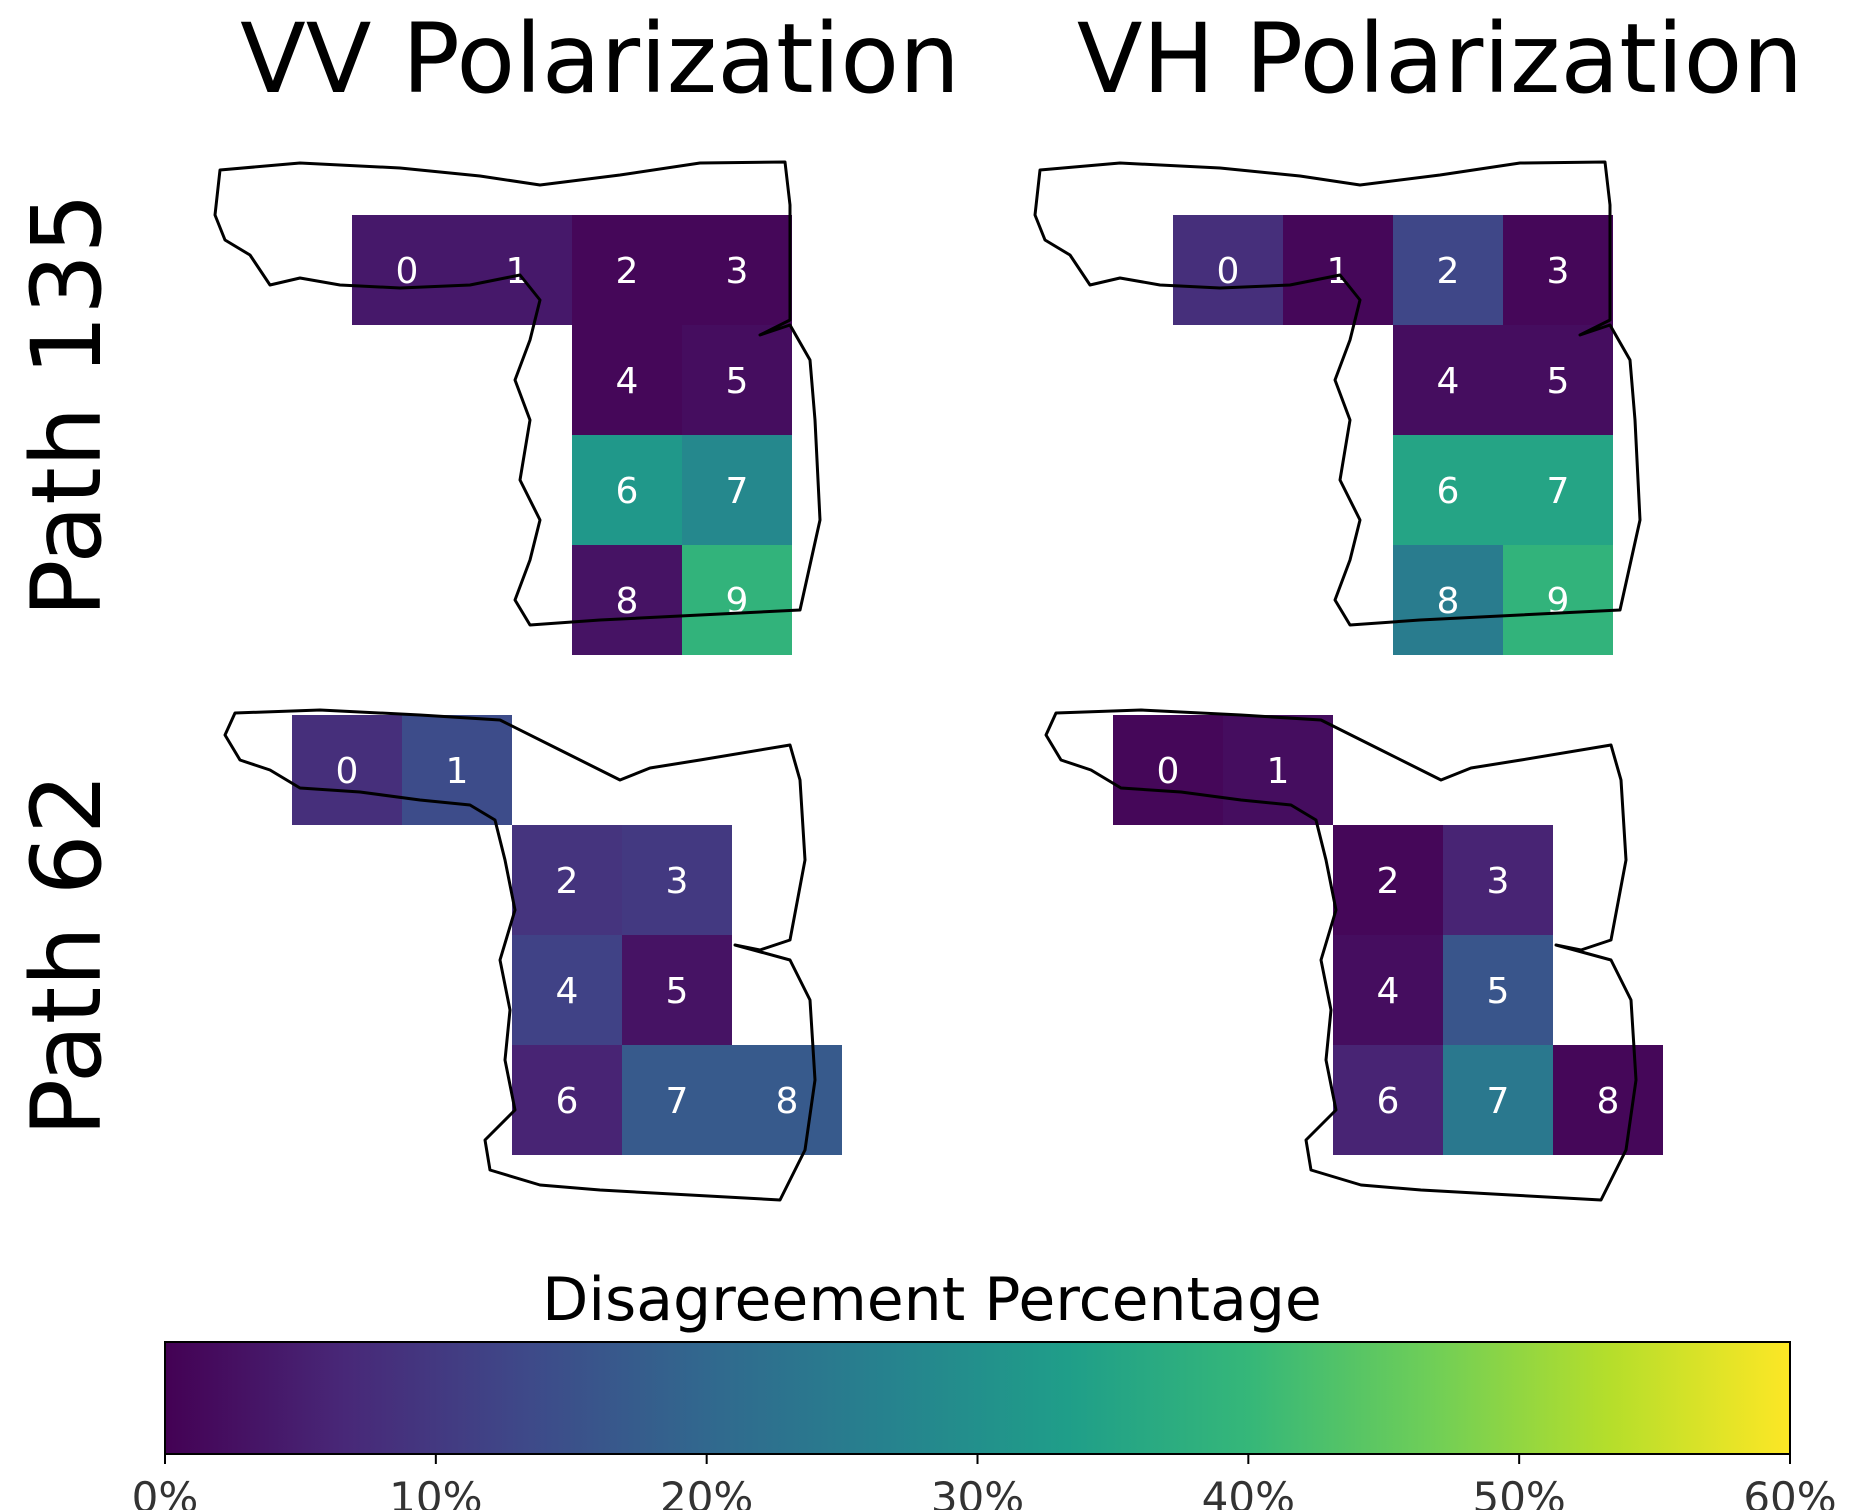  What do you see at coordinates (706, 1491) in the screenshot?
I see `colorbar-tick-label: 20%` at bounding box center [706, 1491].